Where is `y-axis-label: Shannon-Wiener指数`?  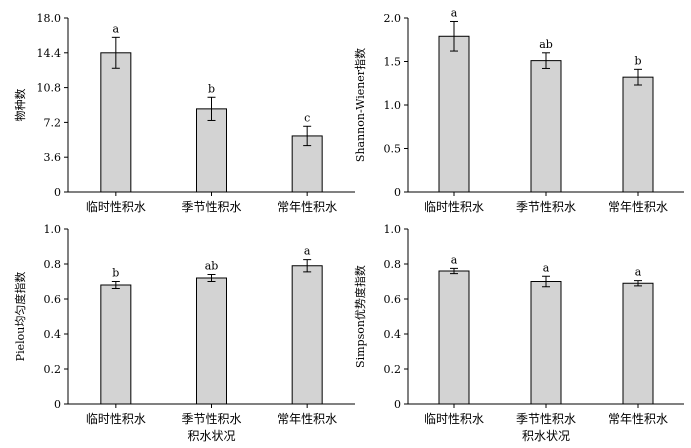
y-axis-label: Shannon-Wiener指数 is located at coordinates (360, 105).